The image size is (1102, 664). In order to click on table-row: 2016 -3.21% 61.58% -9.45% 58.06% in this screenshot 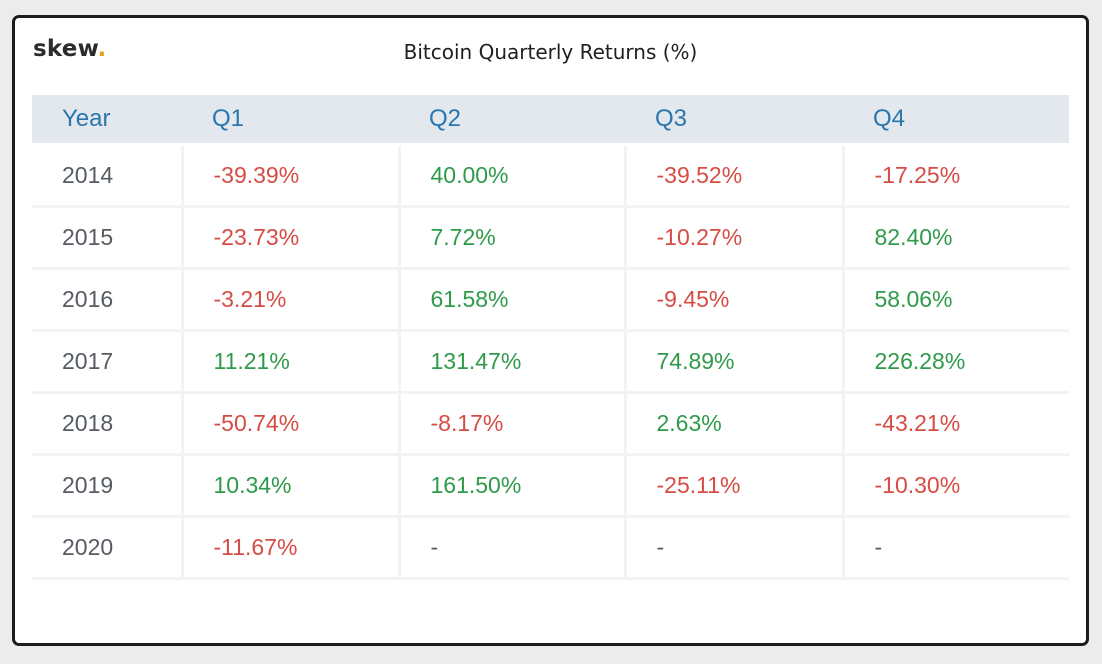, I will do `click(550, 300)`.